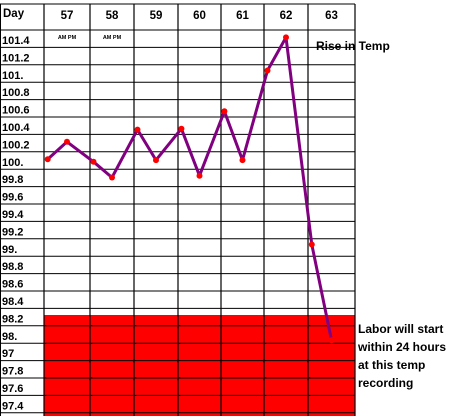 Image resolution: width=474 pixels, height=416 pixels. Describe the element at coordinates (67, 16) in the screenshot. I see `day-label: 57` at that location.